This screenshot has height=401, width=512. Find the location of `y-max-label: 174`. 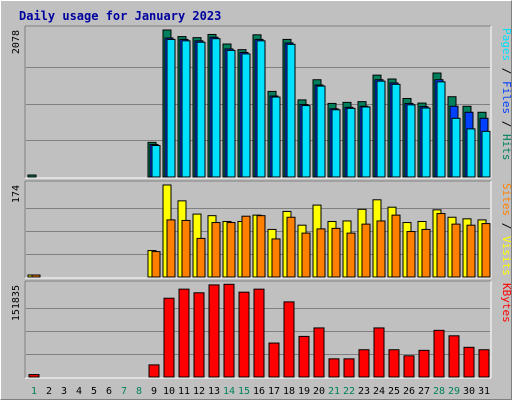

y-max-label: 174 is located at coordinates (16, 194).